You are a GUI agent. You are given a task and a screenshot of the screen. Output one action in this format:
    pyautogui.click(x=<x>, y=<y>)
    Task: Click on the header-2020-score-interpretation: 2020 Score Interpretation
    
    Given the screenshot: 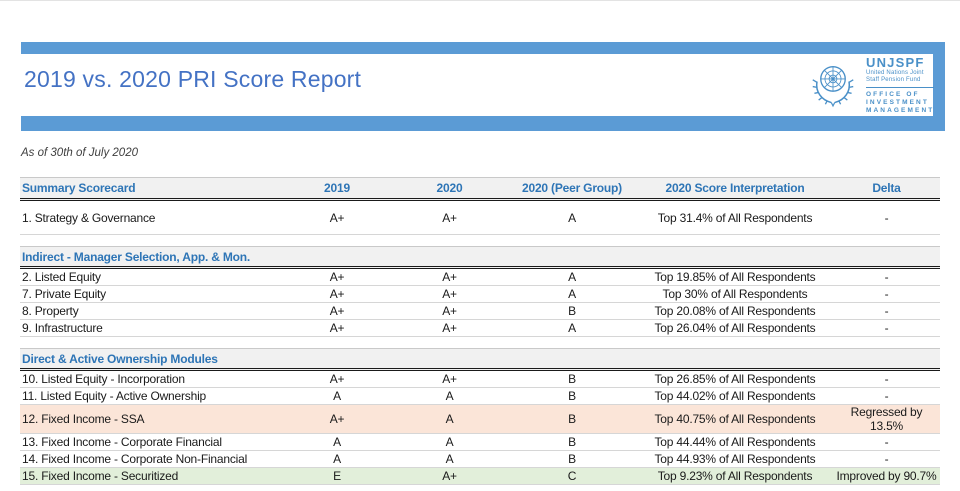 What is the action you would take?
    pyautogui.click(x=735, y=189)
    